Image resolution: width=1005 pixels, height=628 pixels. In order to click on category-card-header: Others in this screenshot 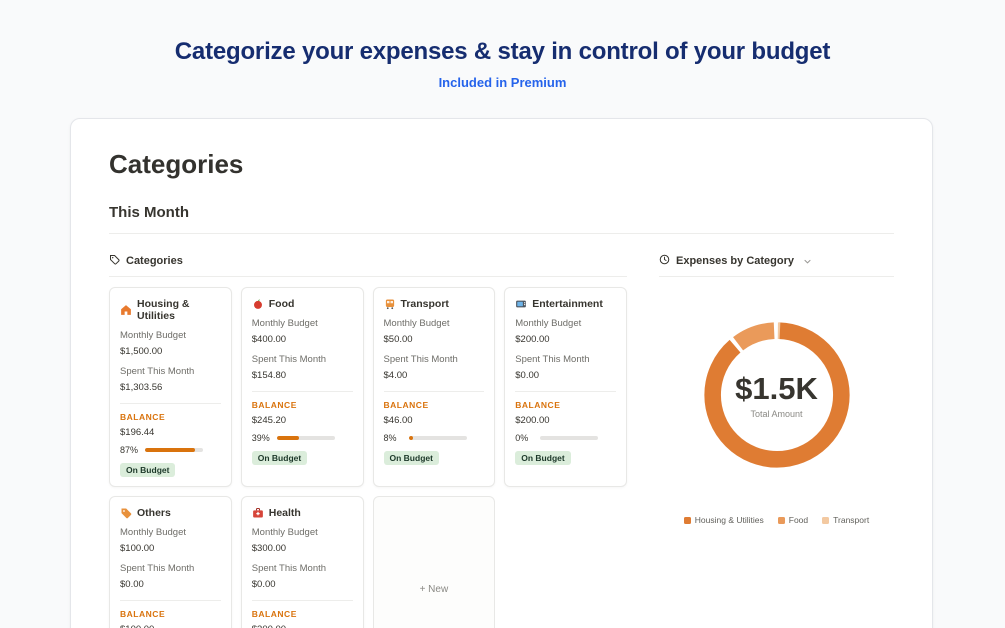, I will do `click(170, 513)`.